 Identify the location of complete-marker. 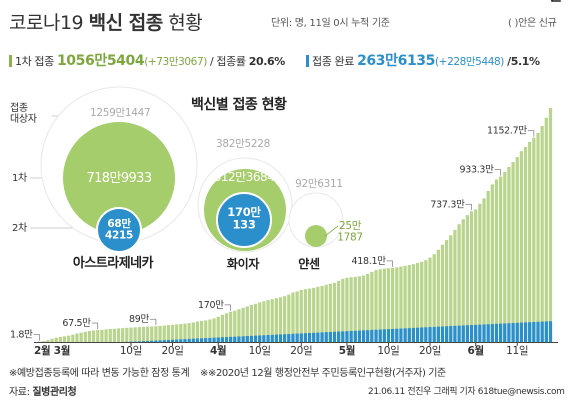
(307, 61).